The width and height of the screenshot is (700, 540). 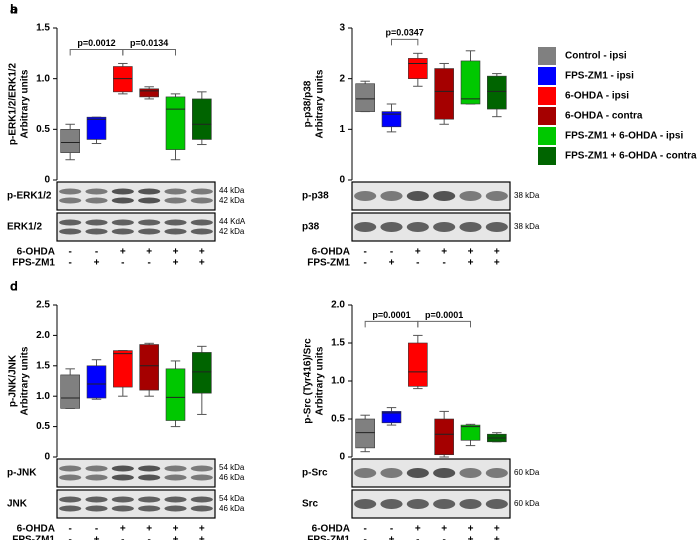 I want to click on blot-label: JNK, so click(x=17, y=504).